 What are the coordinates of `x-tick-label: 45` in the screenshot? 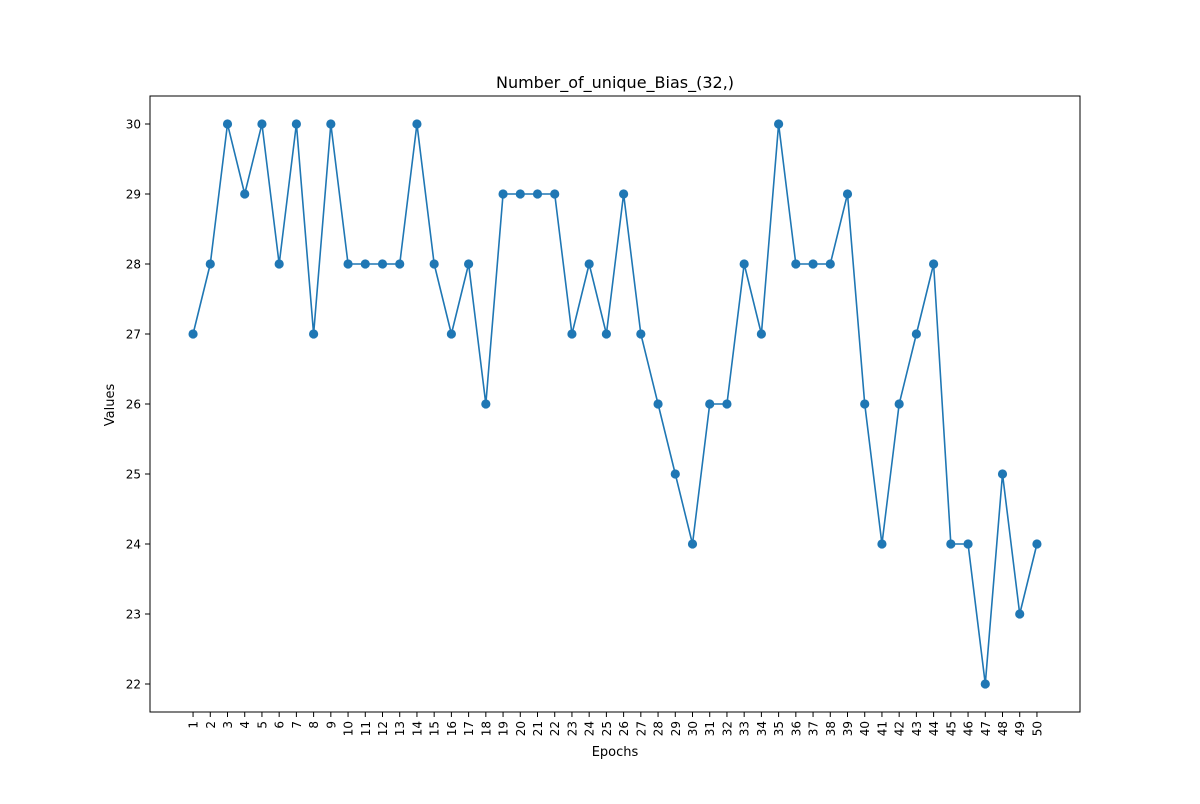 It's located at (951, 728).